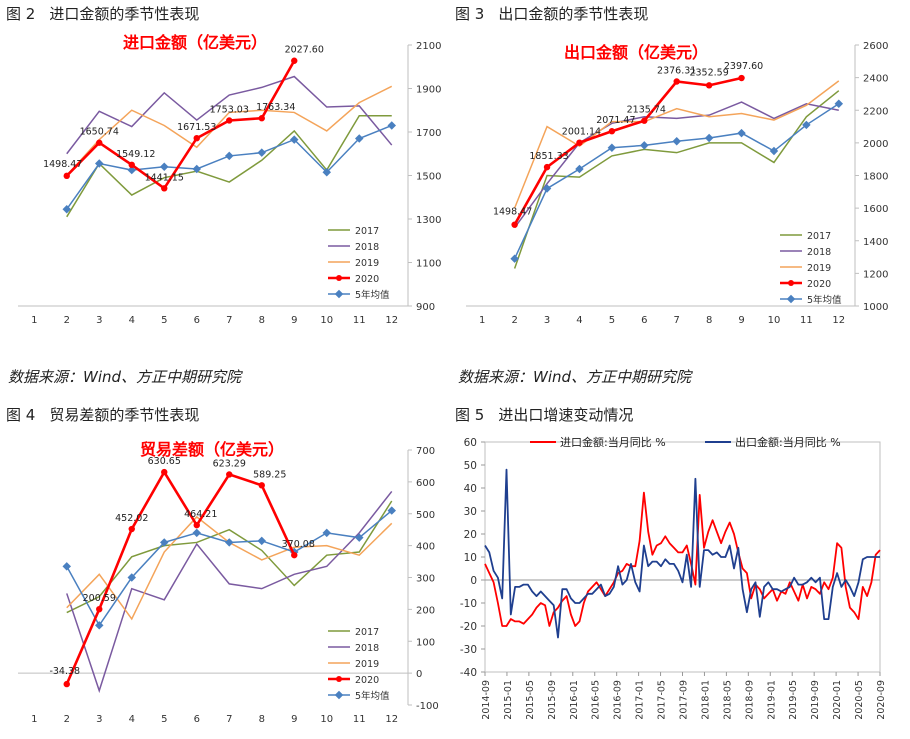  Describe the element at coordinates (428, 46) in the screenshot. I see `fig2-ytick-label: 2100` at that location.